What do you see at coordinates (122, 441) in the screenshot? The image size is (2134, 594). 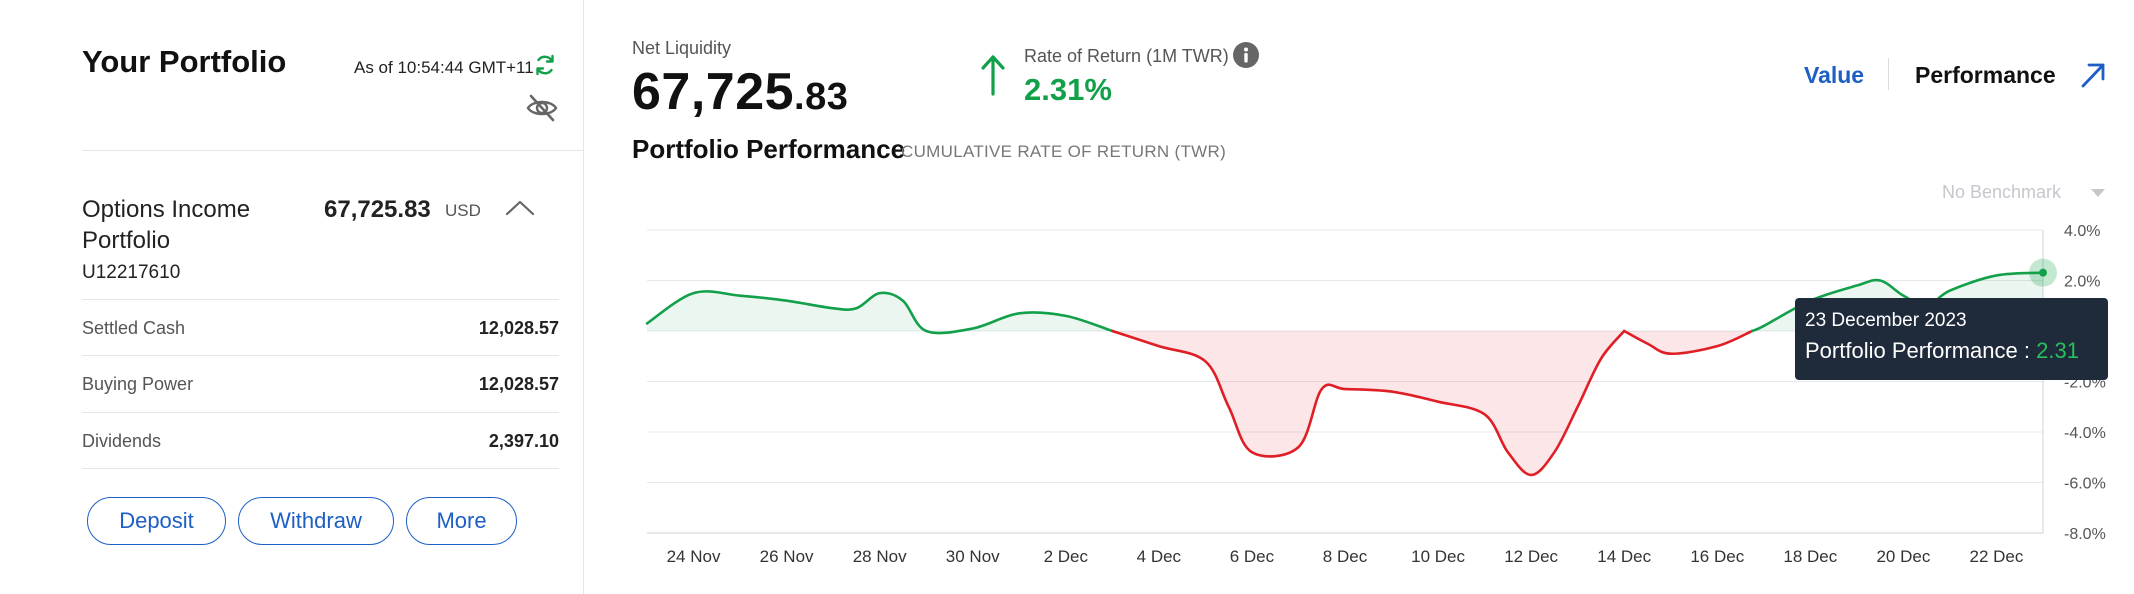 I see `stat-label: Dividends` at bounding box center [122, 441].